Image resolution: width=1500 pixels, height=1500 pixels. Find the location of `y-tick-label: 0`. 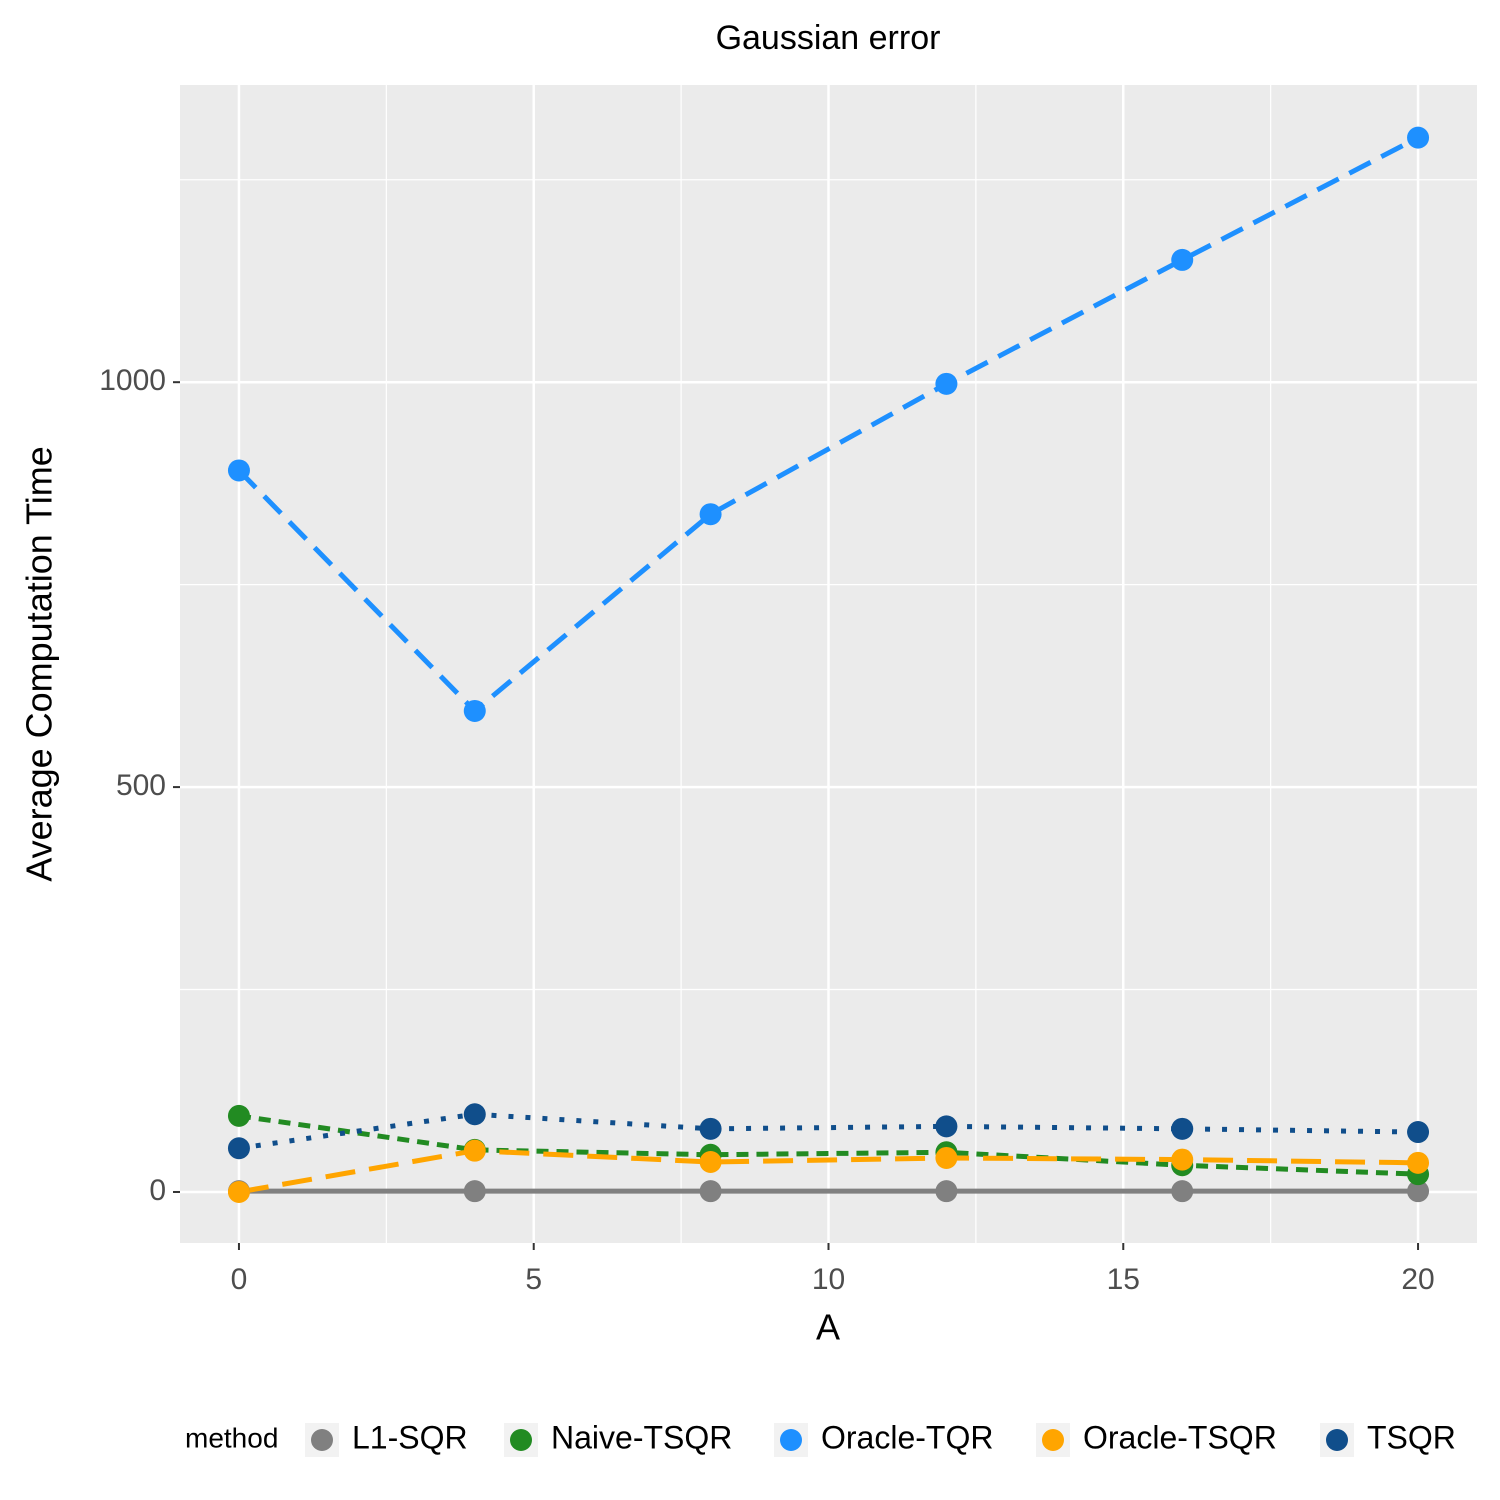

y-tick-label: 0 is located at coordinates (157, 1190).